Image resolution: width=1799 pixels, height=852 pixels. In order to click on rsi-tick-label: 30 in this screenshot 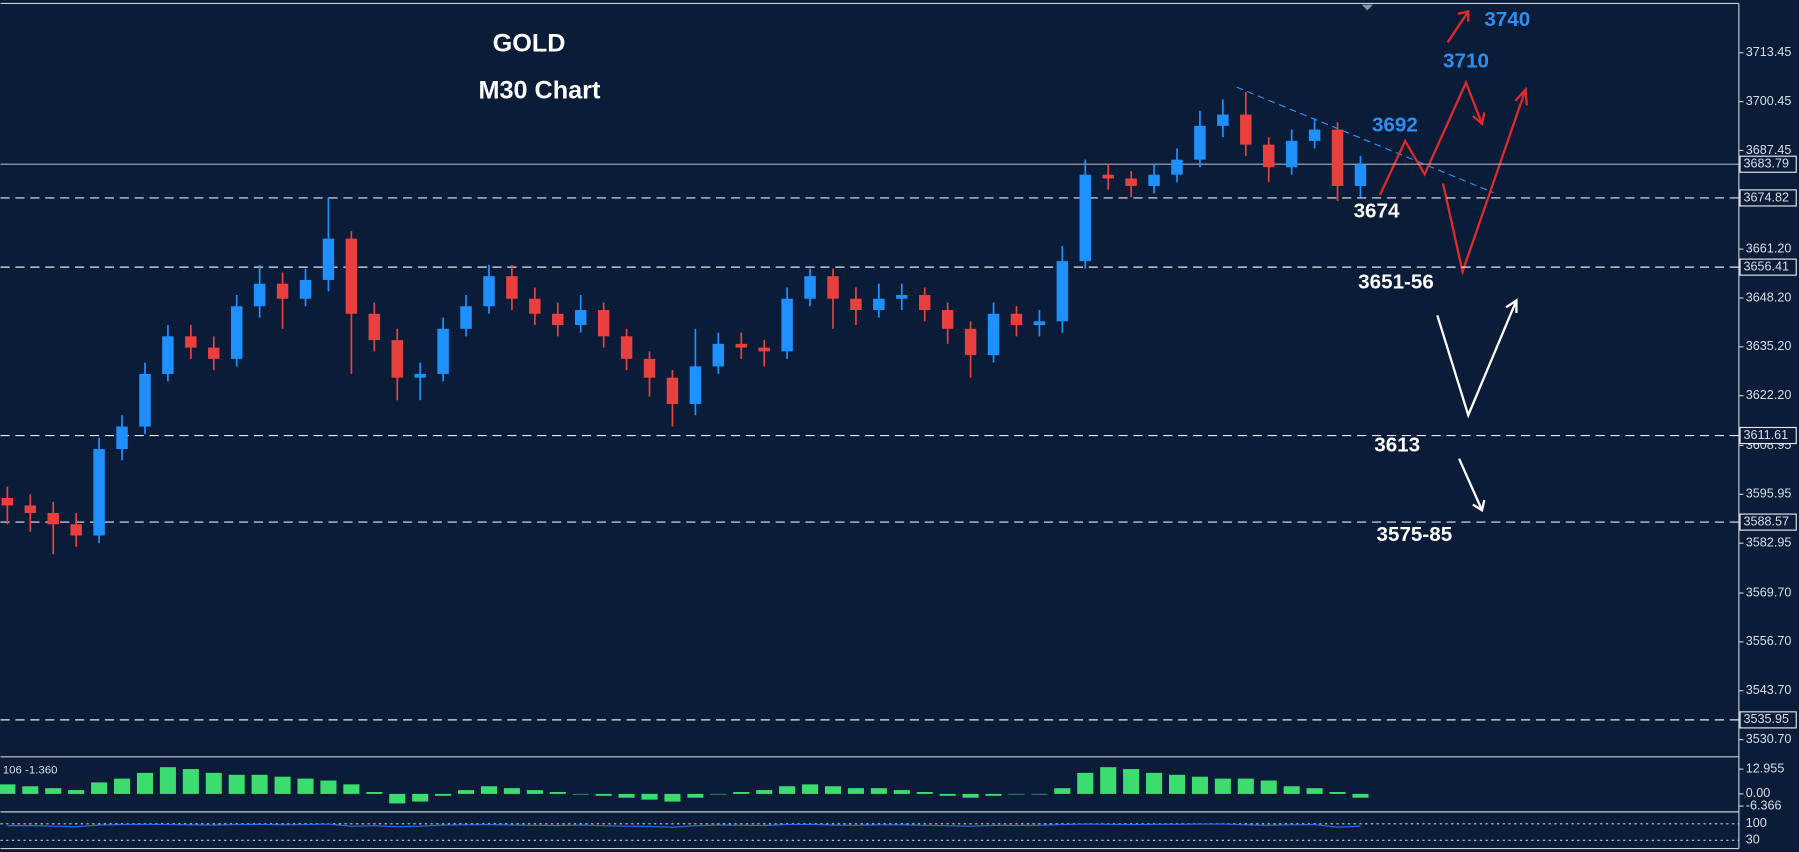, I will do `click(1753, 840)`.